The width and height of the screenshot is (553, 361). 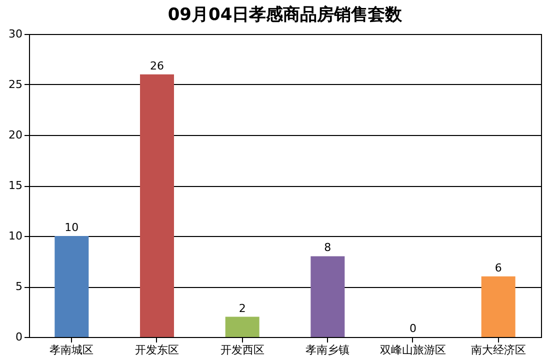 I want to click on data-label: 6, so click(x=498, y=267).